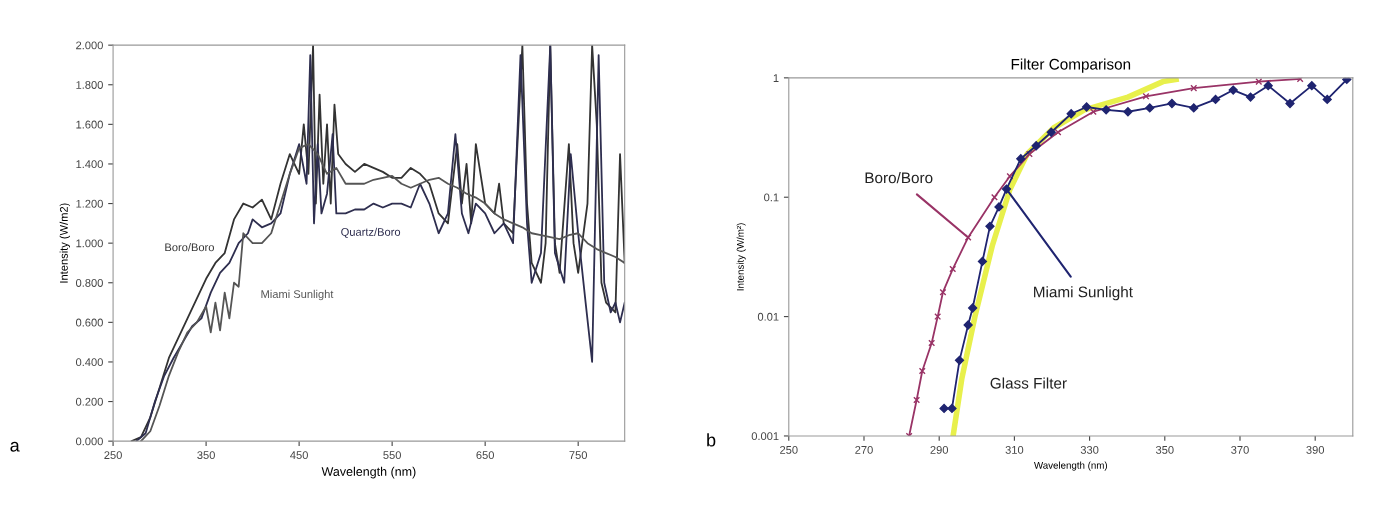  What do you see at coordinates (89, 45) in the screenshot?
I see `y-tick-label: 2.000` at bounding box center [89, 45].